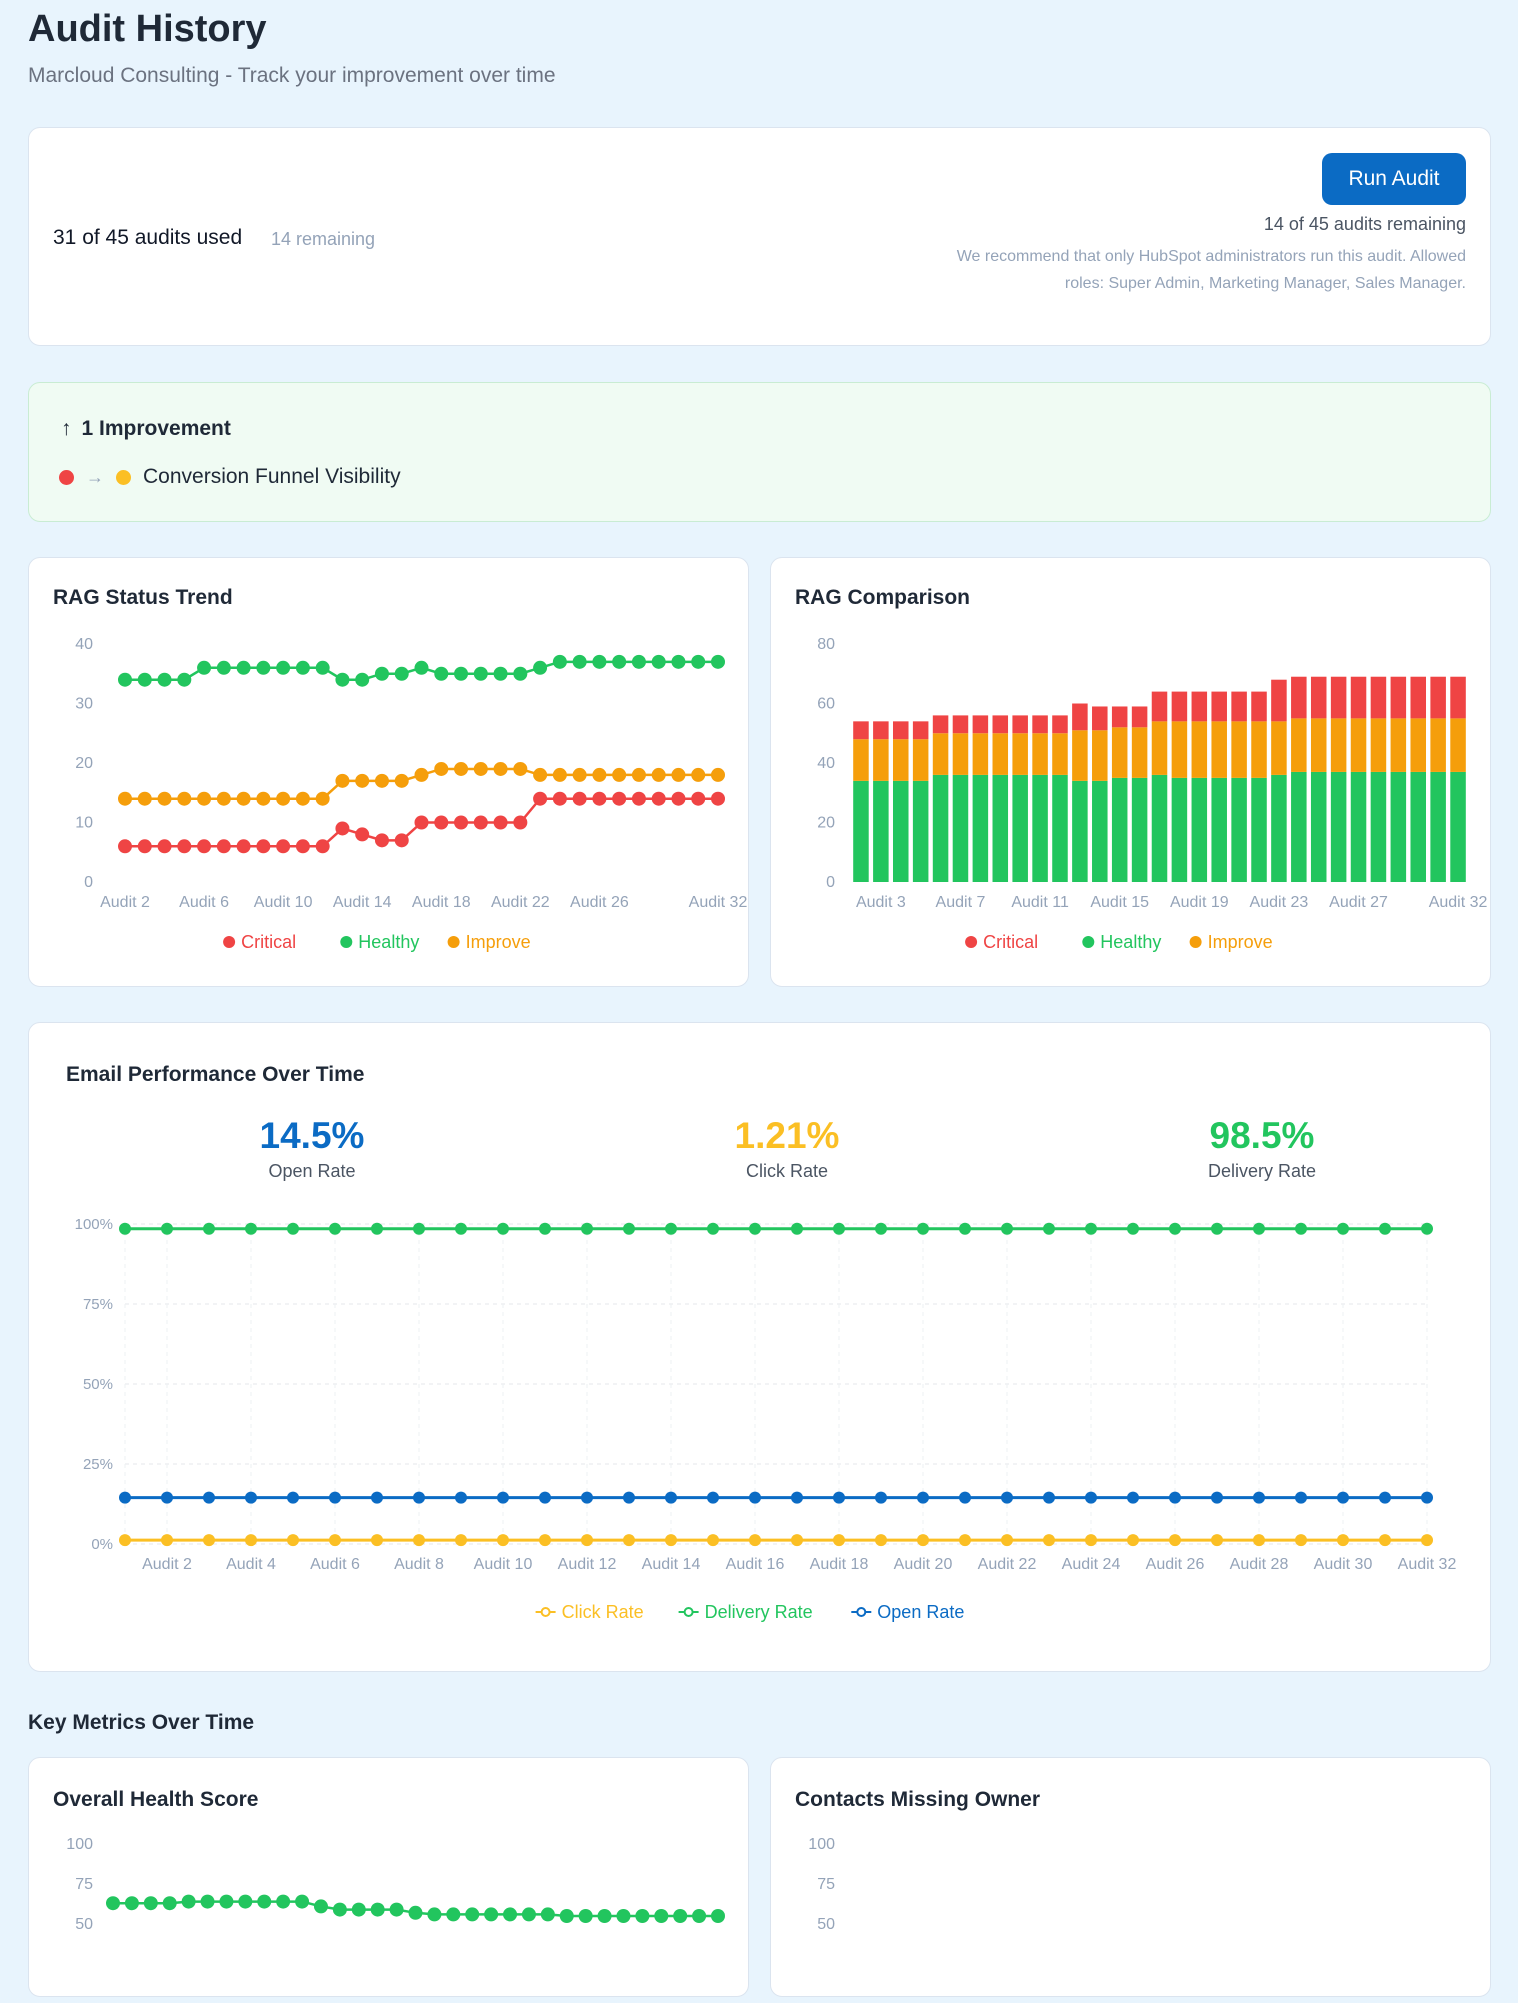 This screenshot has height=2003, width=1518. What do you see at coordinates (826, 644) in the screenshot?
I see `y-tick-label: 80` at bounding box center [826, 644].